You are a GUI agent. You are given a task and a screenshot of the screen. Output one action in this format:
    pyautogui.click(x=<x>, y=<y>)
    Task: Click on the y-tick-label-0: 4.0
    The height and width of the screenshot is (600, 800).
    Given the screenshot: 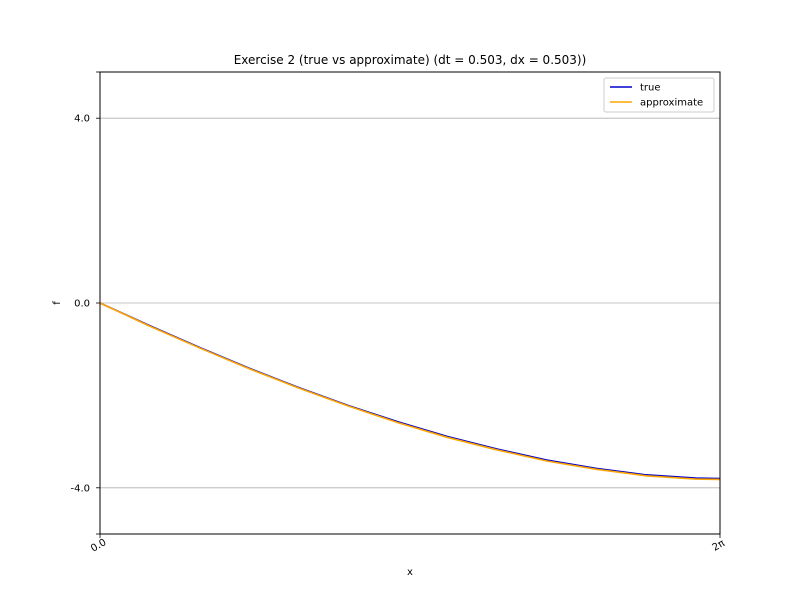 What is the action you would take?
    pyautogui.click(x=82, y=119)
    